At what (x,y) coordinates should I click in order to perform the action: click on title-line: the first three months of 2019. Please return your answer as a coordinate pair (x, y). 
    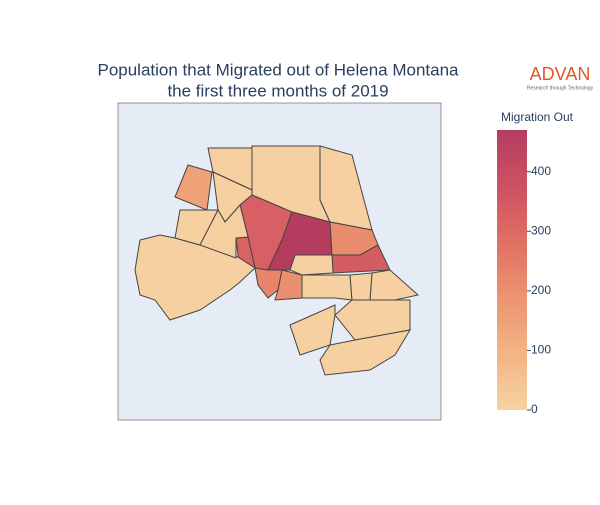
    Looking at the image, I should click on (277, 90).